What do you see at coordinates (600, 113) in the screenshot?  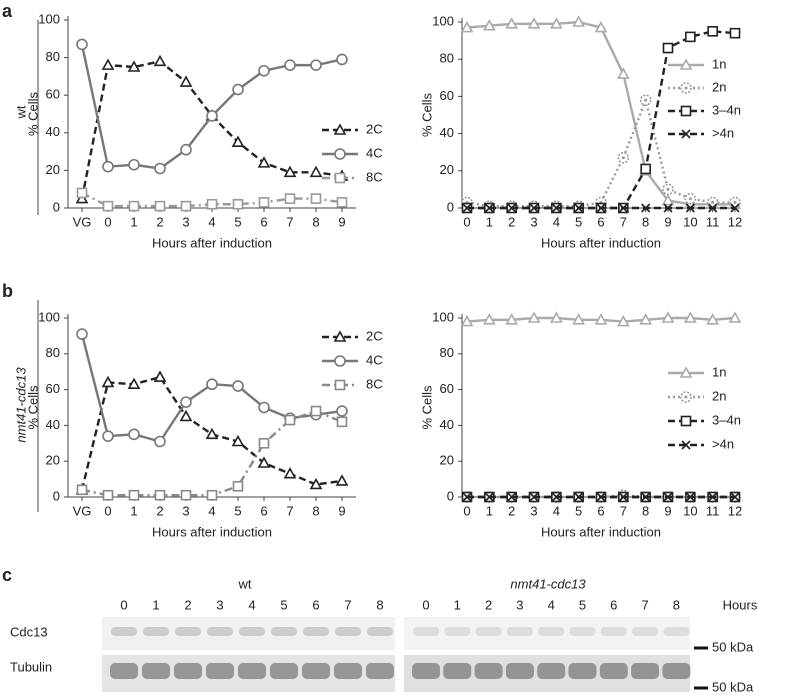 I see `line` at bounding box center [600, 113].